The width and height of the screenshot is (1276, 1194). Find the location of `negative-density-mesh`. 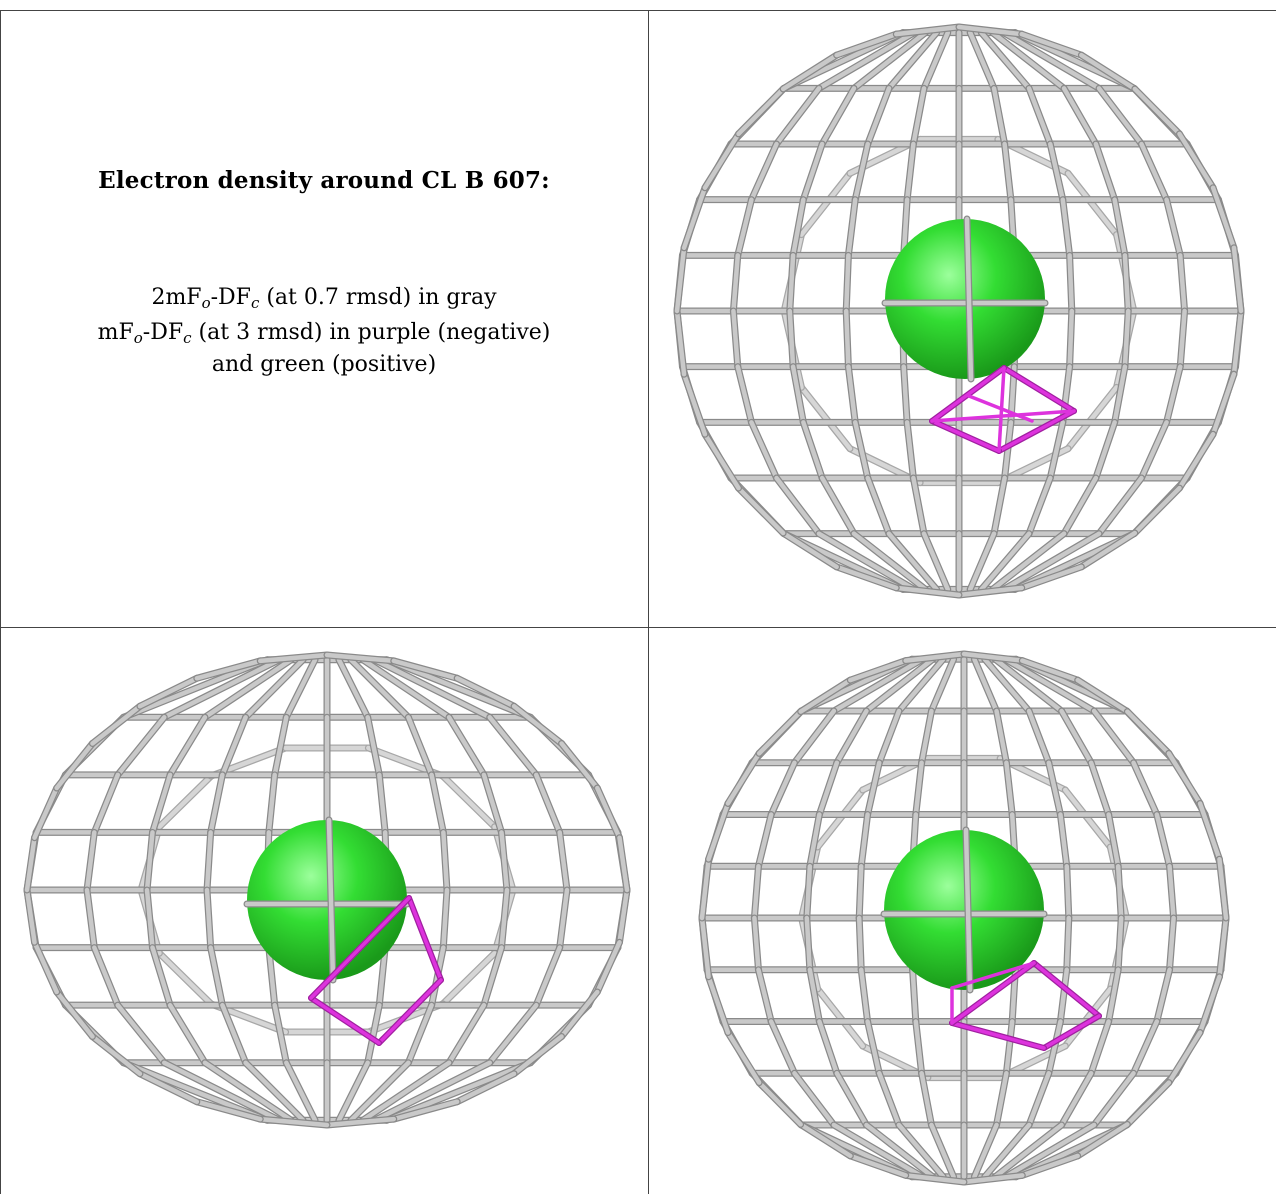

negative-density-mesh is located at coordinates (376, 970).